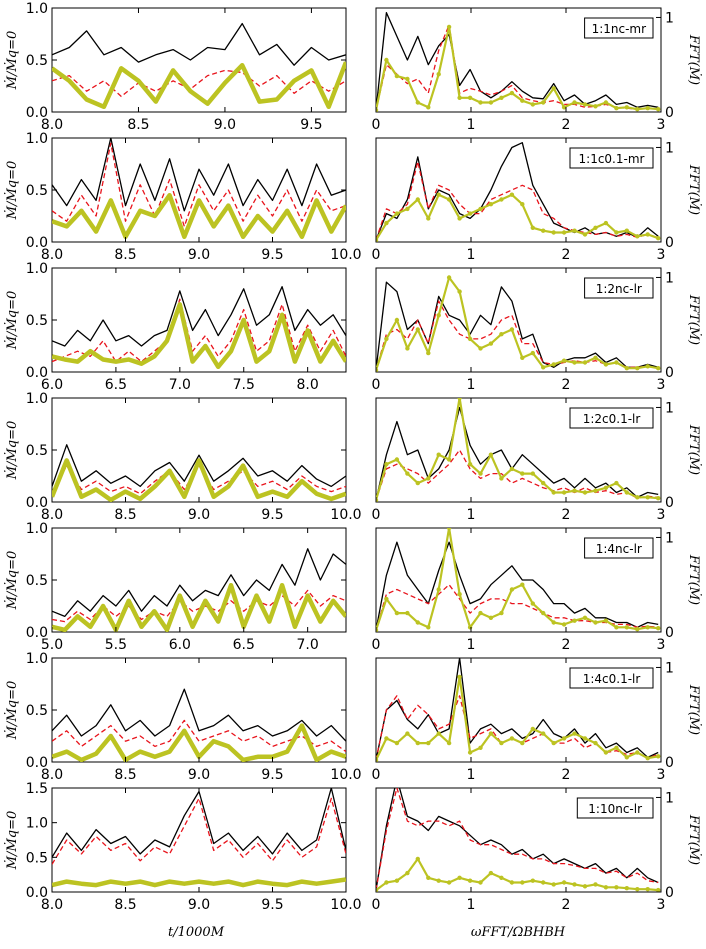 This screenshot has height=949, width=706. Describe the element at coordinates (566, 515) in the screenshot. I see `x-tick-label: 2` at that location.